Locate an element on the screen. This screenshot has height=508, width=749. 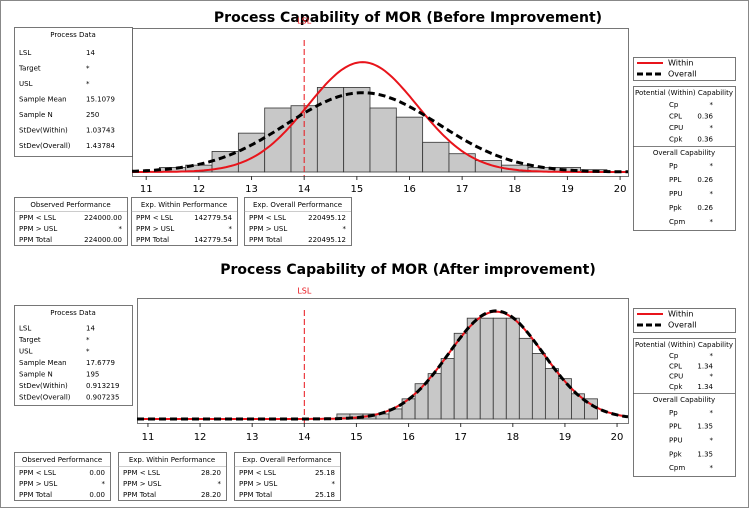
table-value: 17.6779 is located at coordinates (100, 363).